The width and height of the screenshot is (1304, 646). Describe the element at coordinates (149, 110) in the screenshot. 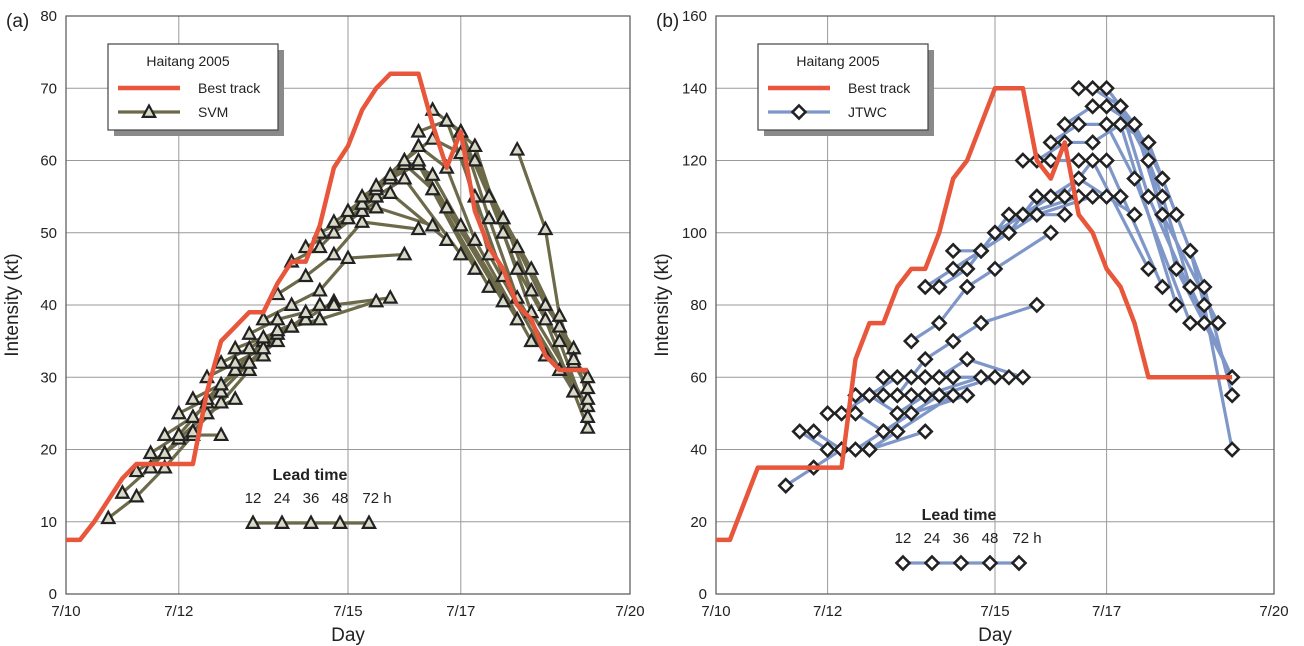

I see `legend-marker` at that location.